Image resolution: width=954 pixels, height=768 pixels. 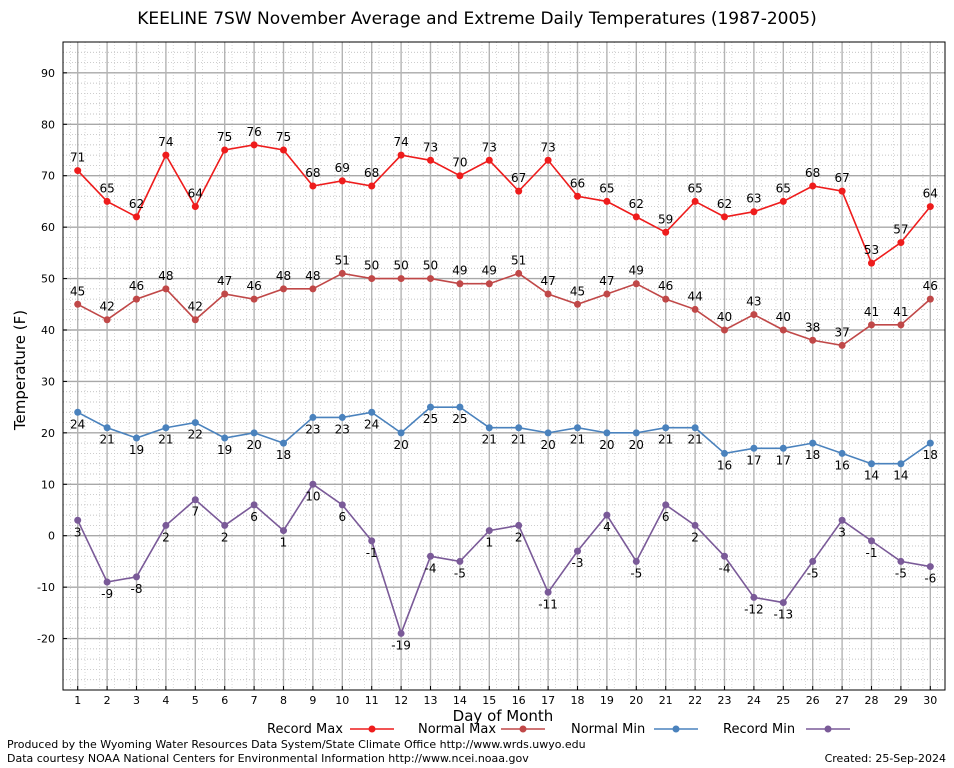 What do you see at coordinates (371, 173) in the screenshot?
I see `record-max-data-label: 68` at bounding box center [371, 173].